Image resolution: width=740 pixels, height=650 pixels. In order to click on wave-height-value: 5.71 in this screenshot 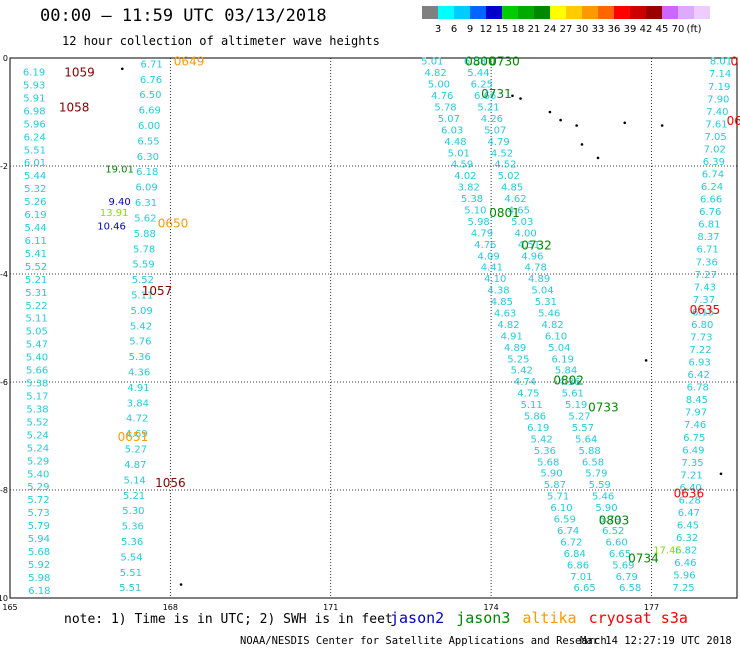, I will do `click(558, 497)`.